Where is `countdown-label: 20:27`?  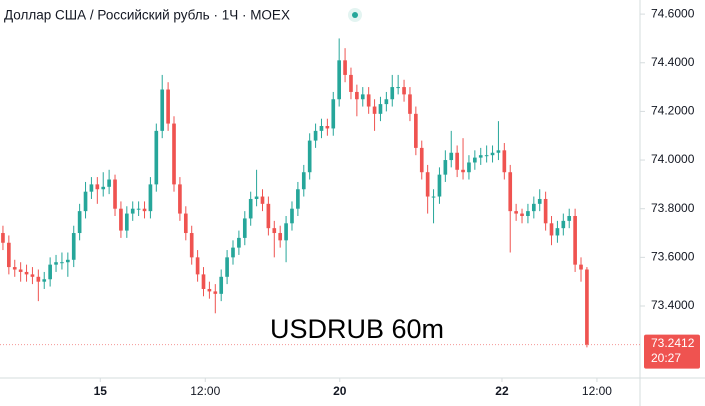
countdown-label: 20:27 is located at coordinates (666, 358).